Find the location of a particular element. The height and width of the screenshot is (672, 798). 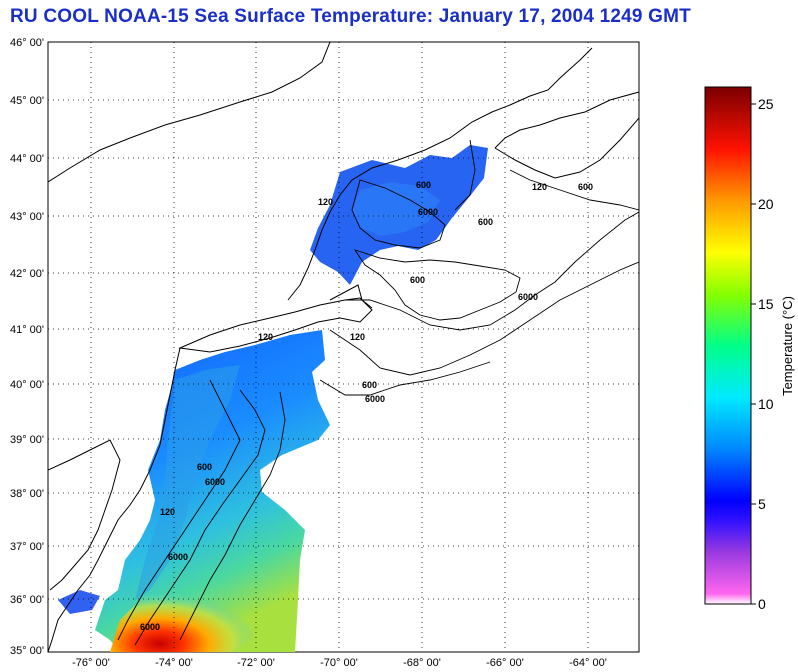

lat-label: 42° 00' is located at coordinates (27, 274).